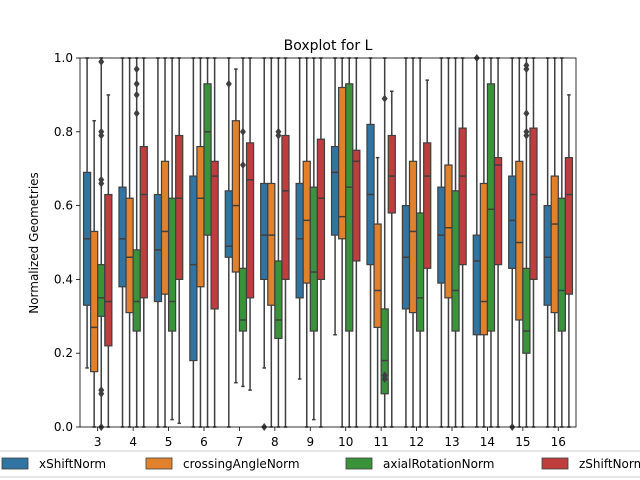  What do you see at coordinates (416, 442) in the screenshot?
I see `x-tick-label: 12` at bounding box center [416, 442].